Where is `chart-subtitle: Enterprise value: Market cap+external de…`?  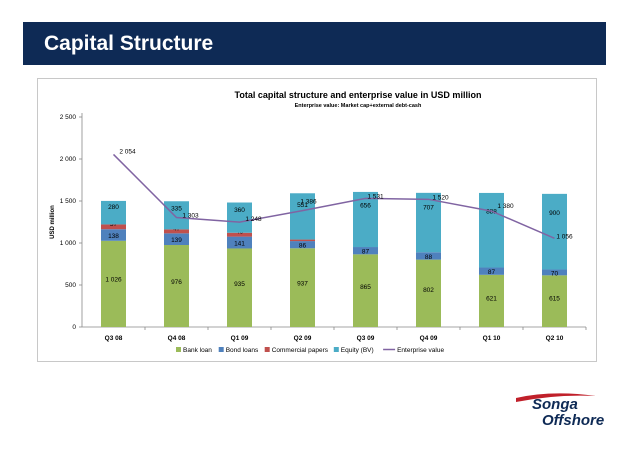
chart-subtitle: Enterprise value: Market cap+external de… is located at coordinates (358, 106).